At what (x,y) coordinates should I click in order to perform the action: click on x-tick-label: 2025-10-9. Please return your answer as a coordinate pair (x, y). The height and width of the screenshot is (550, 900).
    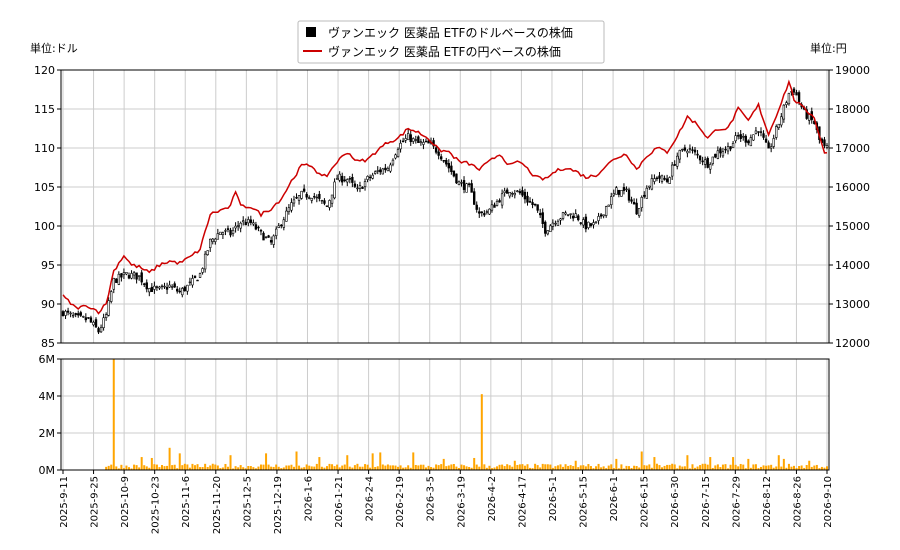
    Looking at the image, I should click on (125, 502).